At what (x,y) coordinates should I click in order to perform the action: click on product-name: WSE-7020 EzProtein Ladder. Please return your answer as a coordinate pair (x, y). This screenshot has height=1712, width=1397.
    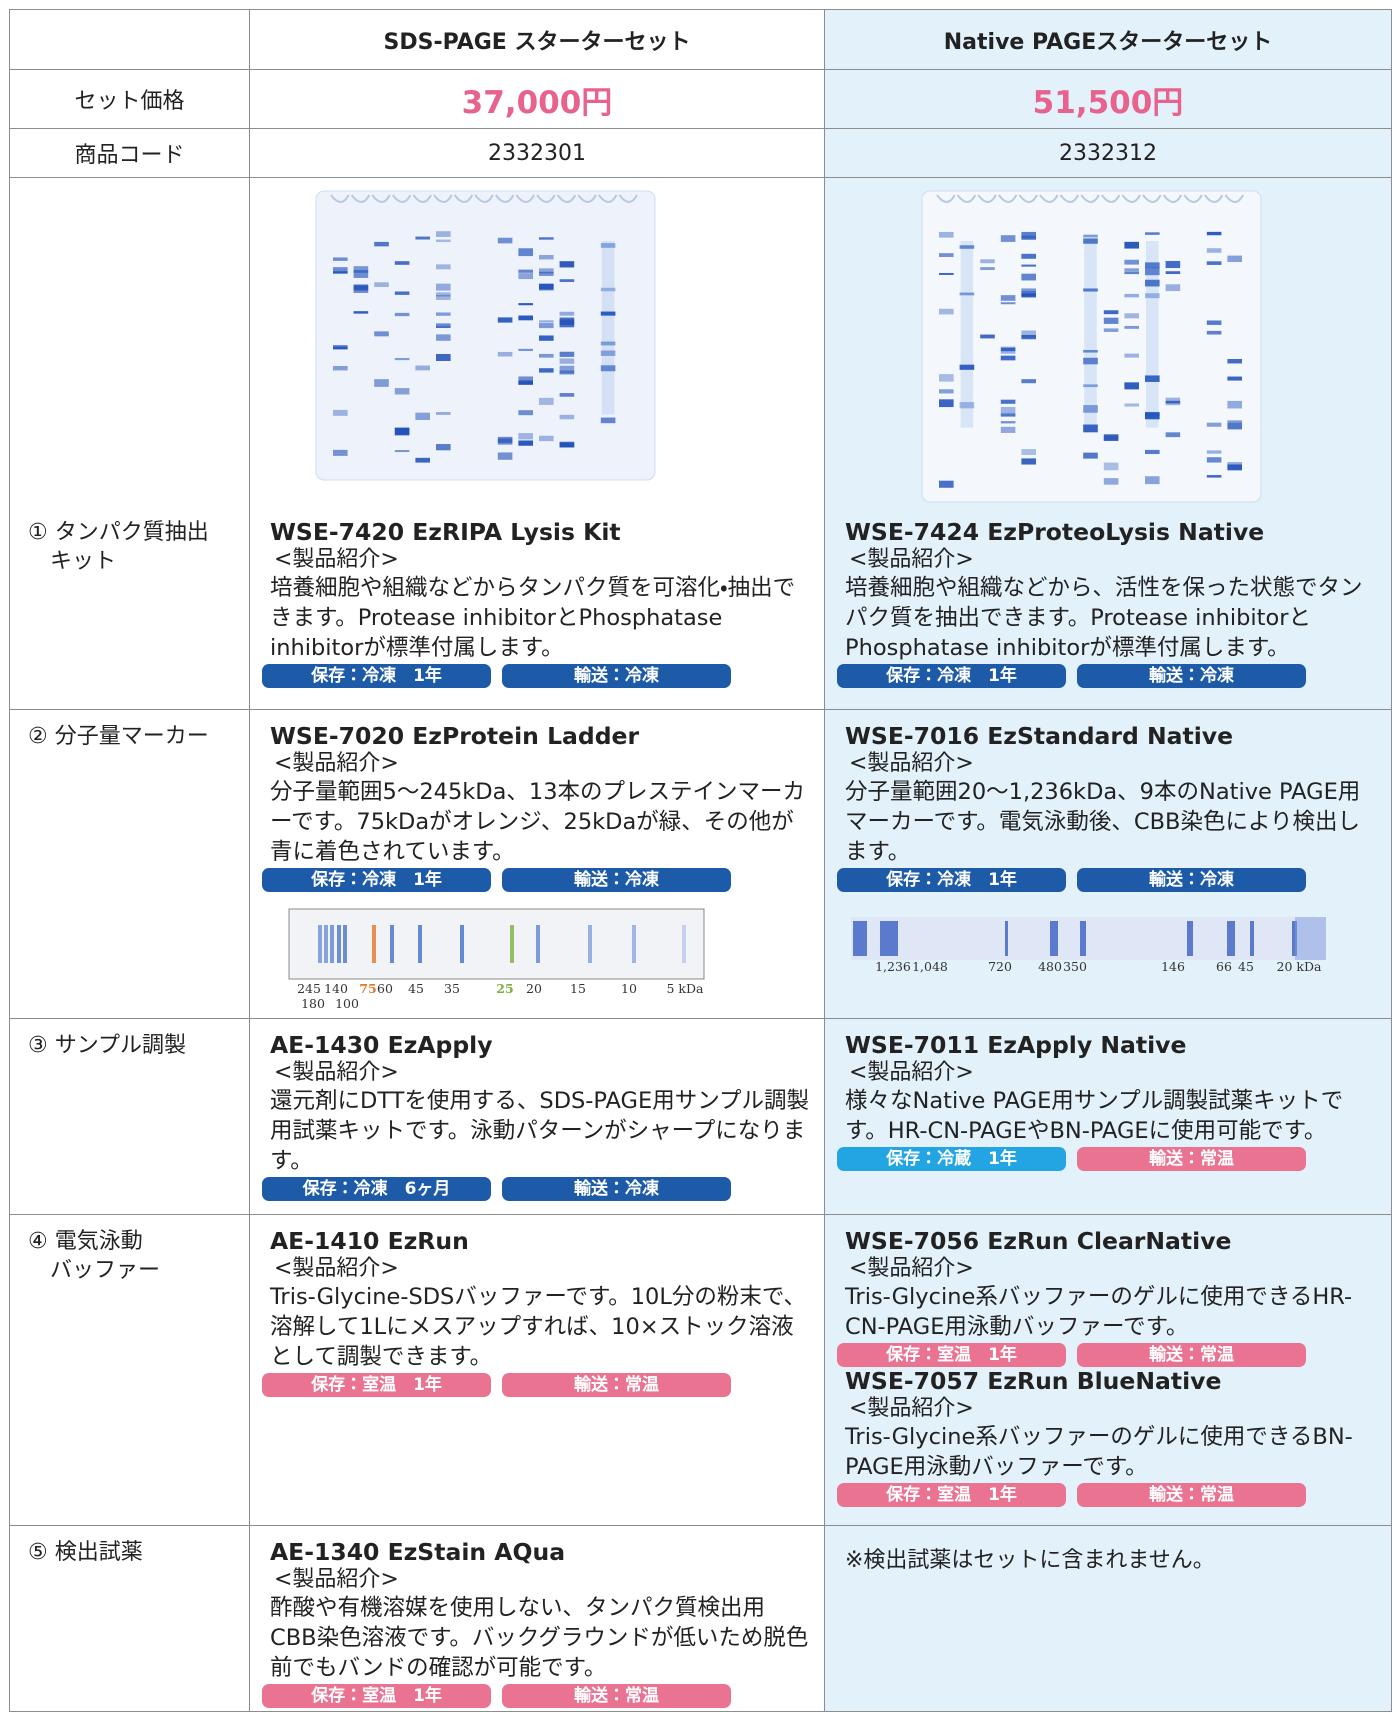
    Looking at the image, I should click on (455, 736).